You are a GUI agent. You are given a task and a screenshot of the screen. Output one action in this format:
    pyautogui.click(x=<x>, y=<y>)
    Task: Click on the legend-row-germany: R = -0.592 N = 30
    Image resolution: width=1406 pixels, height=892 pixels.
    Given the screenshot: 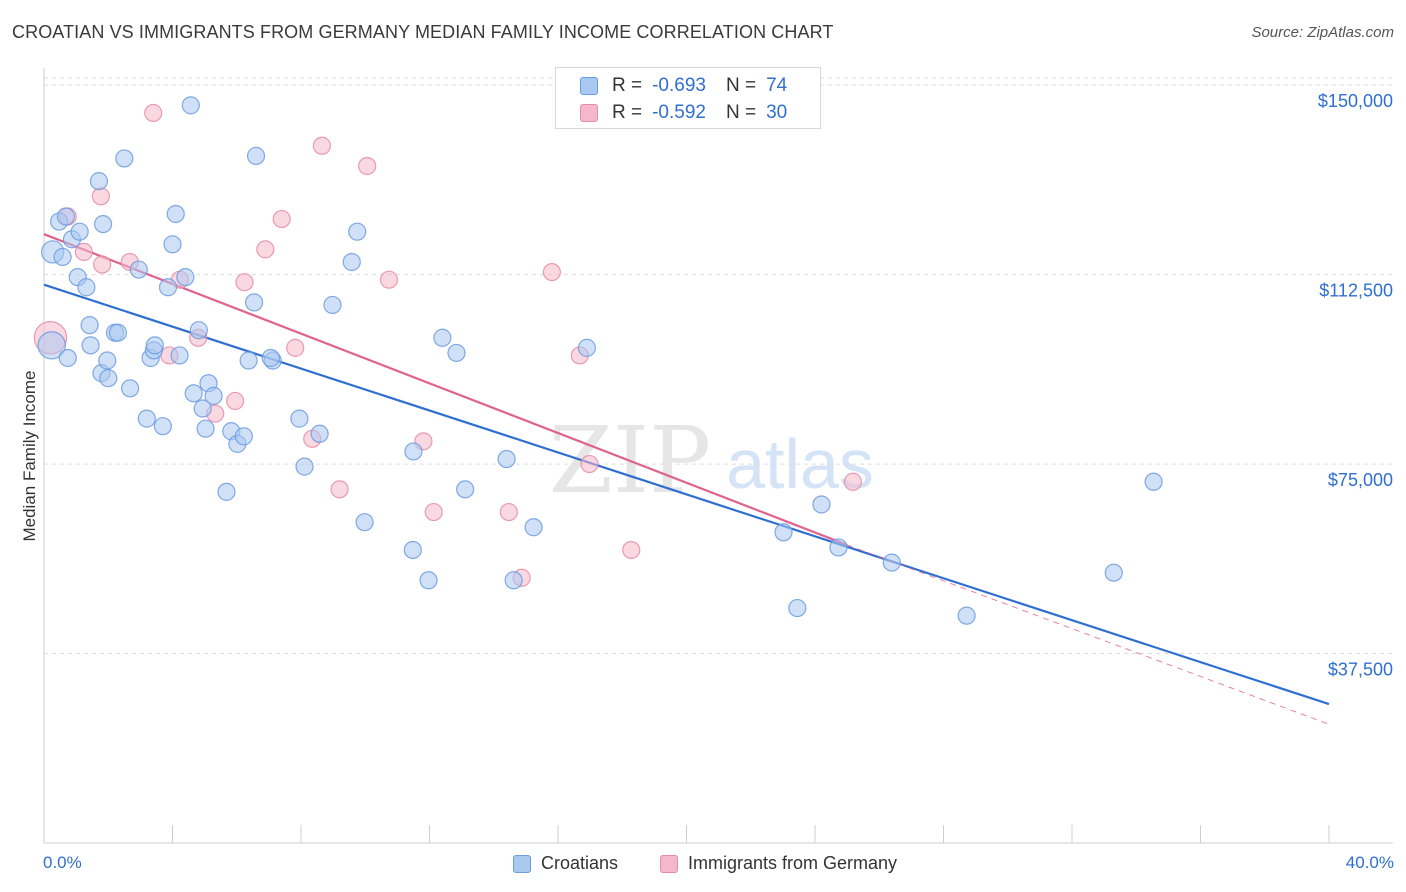 What is the action you would take?
    pyautogui.click(x=683, y=113)
    